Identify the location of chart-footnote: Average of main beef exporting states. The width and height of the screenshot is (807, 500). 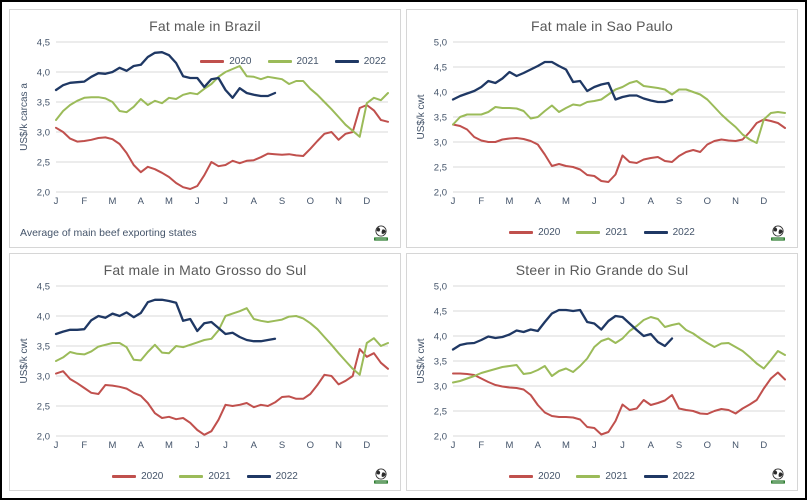
(108, 232).